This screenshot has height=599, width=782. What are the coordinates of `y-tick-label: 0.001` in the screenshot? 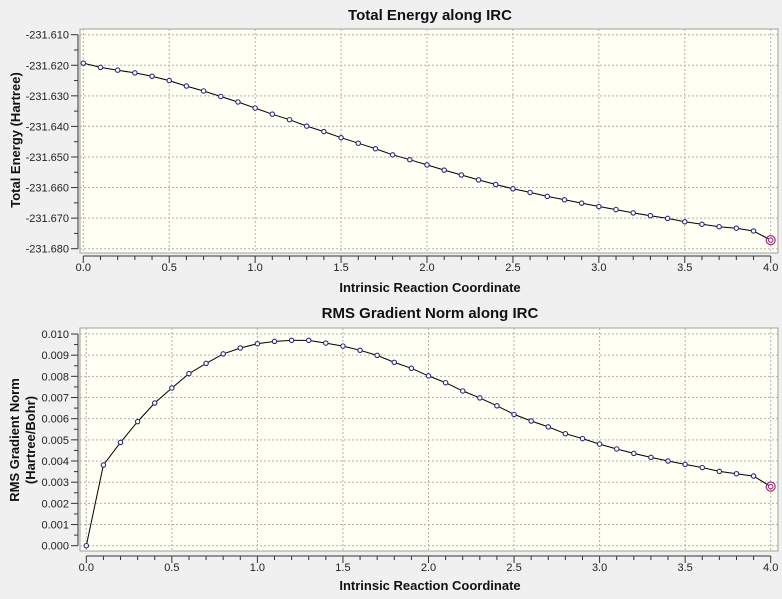 It's located at (55, 526).